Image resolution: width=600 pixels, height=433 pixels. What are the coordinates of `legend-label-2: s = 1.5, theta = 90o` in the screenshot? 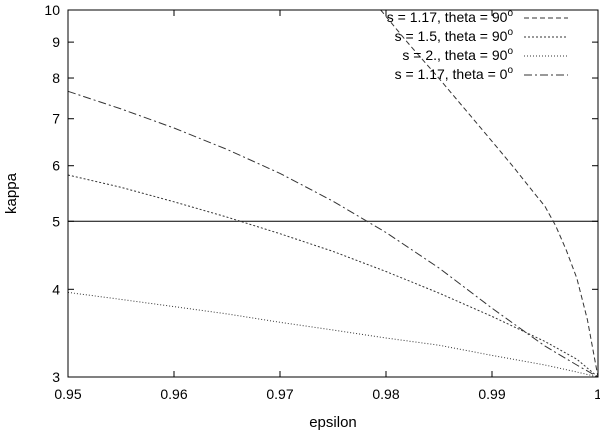 It's located at (454, 35).